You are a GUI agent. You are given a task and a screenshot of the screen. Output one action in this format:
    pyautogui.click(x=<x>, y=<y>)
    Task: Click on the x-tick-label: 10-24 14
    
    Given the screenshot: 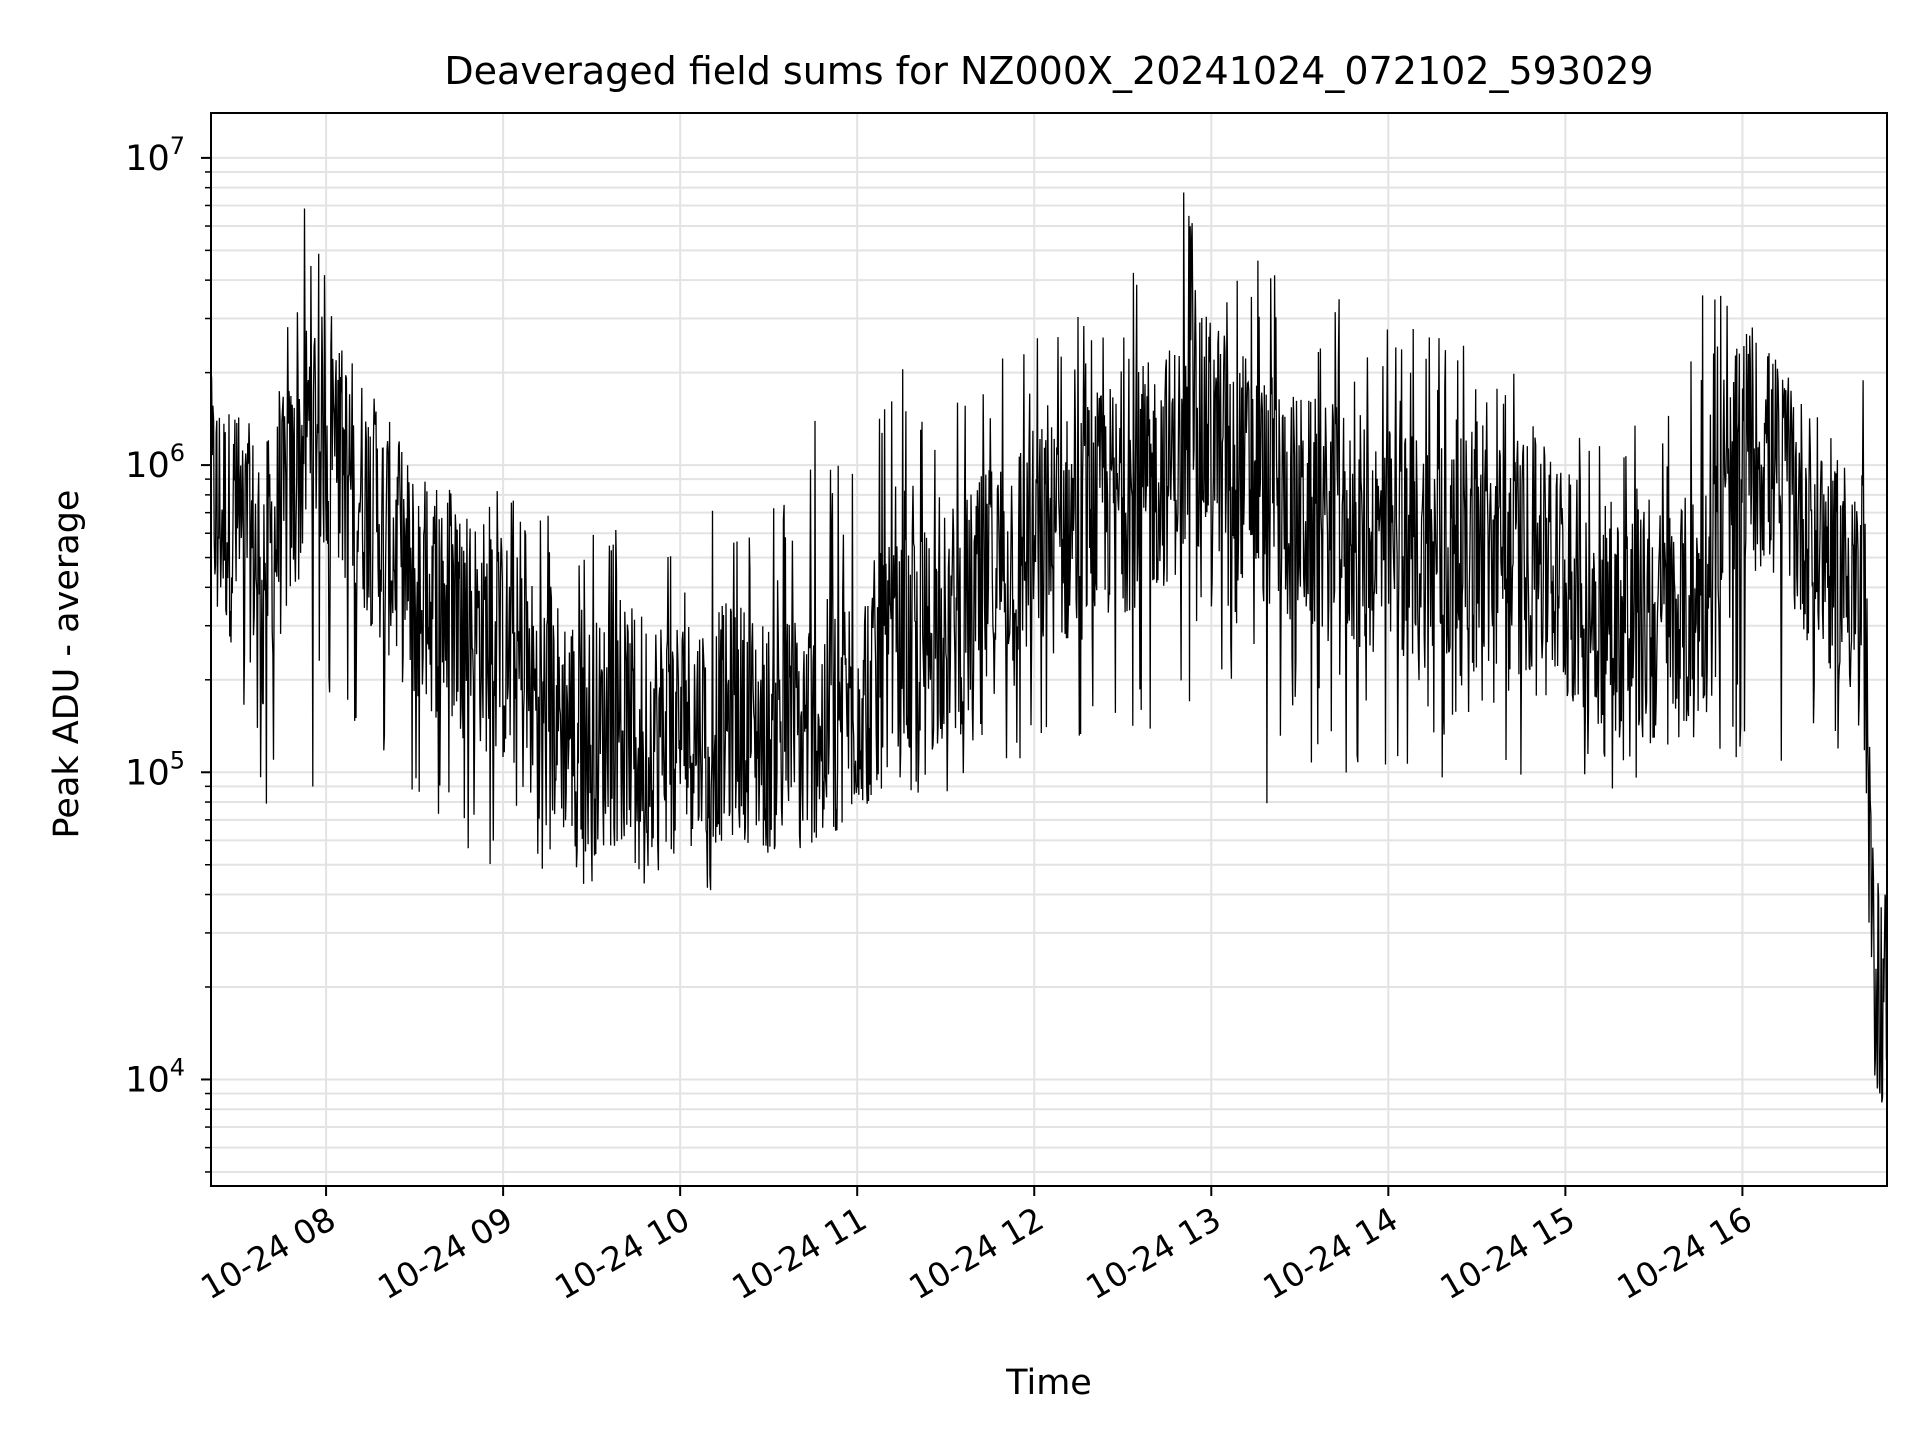 What is the action you would take?
    pyautogui.click(x=1330, y=1253)
    